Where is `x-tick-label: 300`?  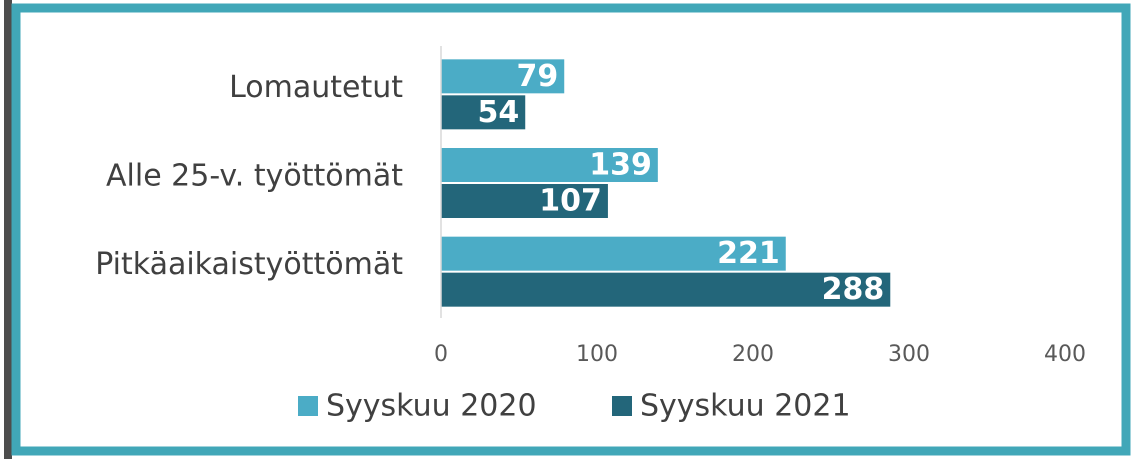
x-tick-label: 300 is located at coordinates (909, 354).